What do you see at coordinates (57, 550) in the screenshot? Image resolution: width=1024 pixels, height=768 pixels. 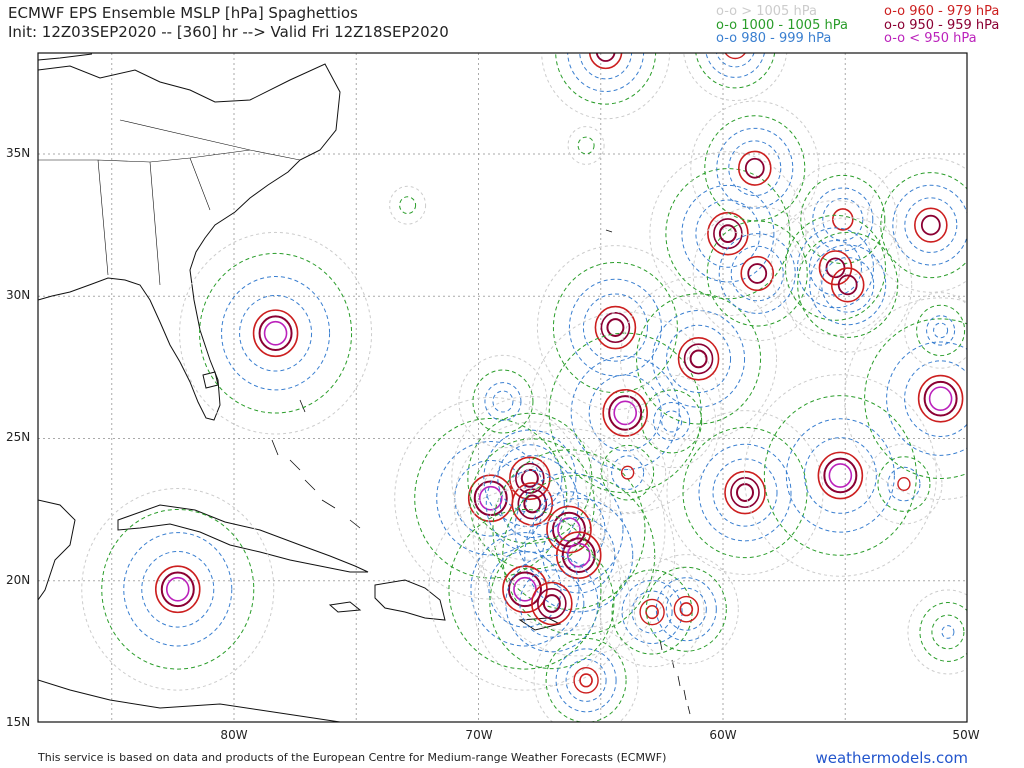 I see `yucatan` at bounding box center [57, 550].